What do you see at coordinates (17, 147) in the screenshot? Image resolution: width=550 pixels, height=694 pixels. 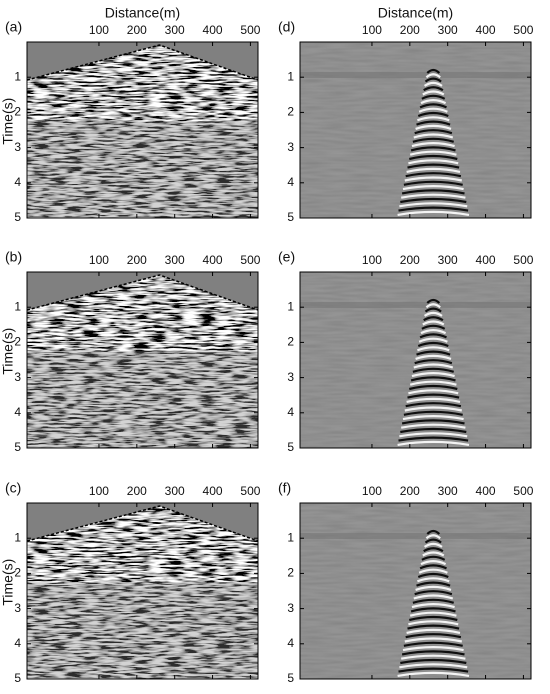 I see `y-tick-label: 3` at bounding box center [17, 147].